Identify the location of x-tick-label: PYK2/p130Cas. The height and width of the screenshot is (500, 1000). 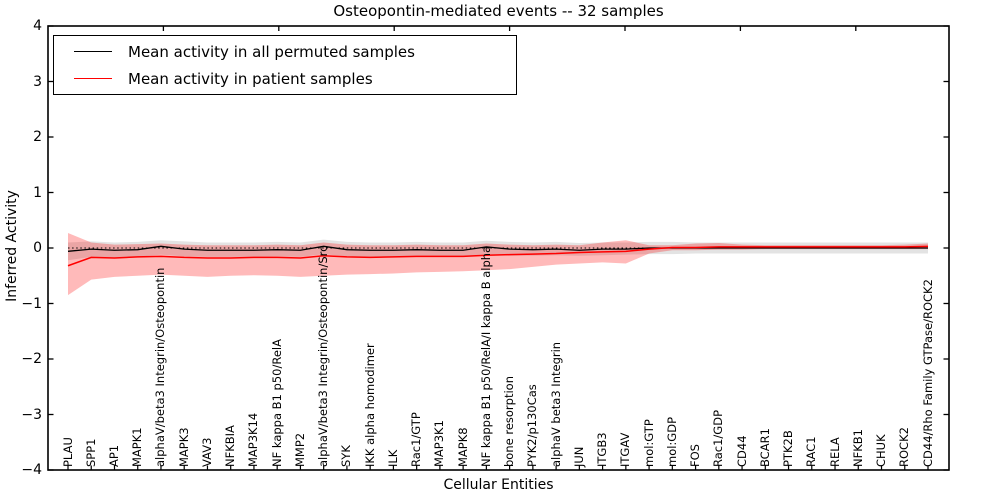
(532, 425).